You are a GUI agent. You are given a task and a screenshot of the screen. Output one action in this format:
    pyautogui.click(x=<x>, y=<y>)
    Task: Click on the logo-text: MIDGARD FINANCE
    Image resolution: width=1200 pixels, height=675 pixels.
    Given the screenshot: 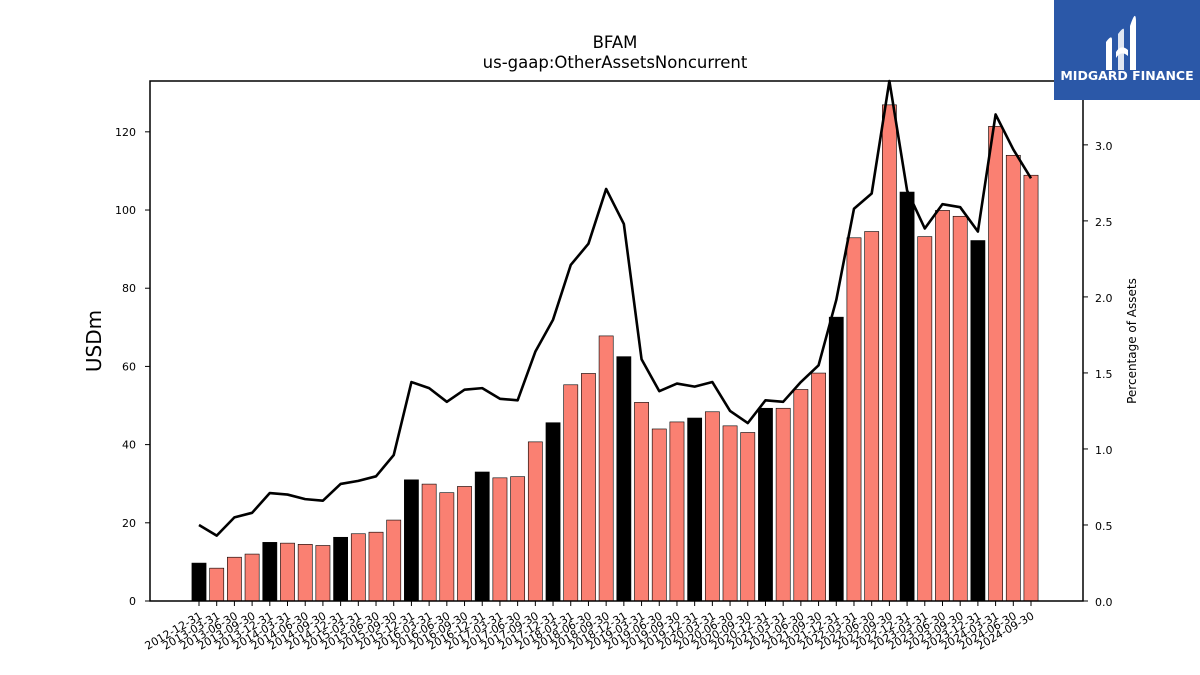 What is the action you would take?
    pyautogui.click(x=1126, y=75)
    